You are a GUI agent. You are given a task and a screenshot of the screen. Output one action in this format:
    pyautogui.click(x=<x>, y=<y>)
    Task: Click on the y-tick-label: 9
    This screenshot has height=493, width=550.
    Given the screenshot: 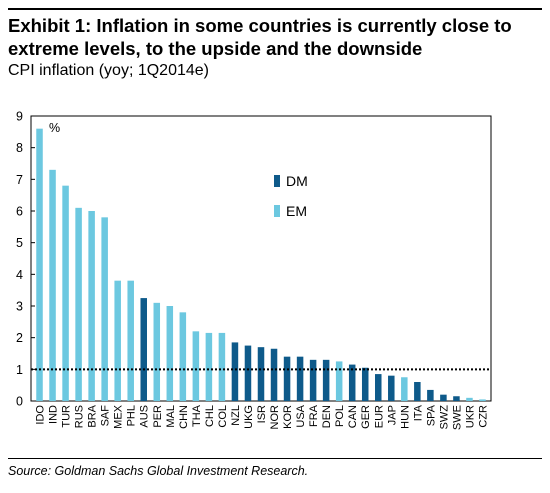 What is the action you would take?
    pyautogui.click(x=19, y=117)
    